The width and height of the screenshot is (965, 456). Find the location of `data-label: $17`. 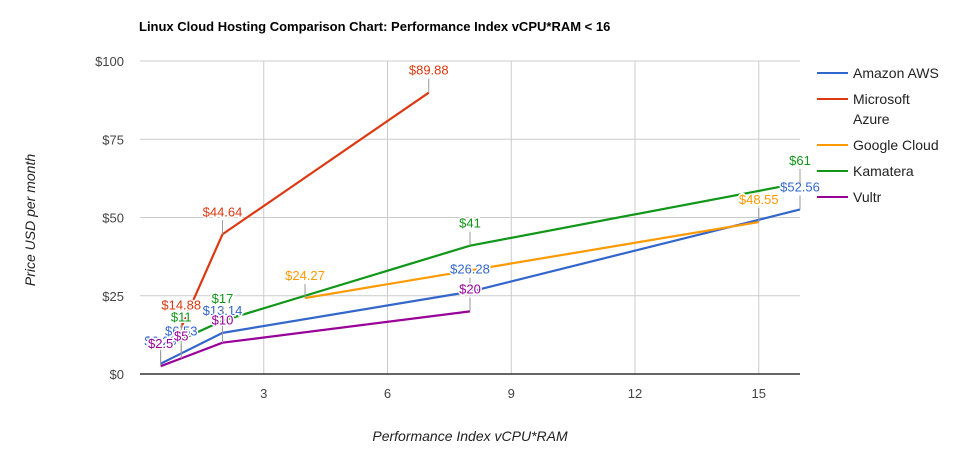

data-label: $17 is located at coordinates (223, 298).